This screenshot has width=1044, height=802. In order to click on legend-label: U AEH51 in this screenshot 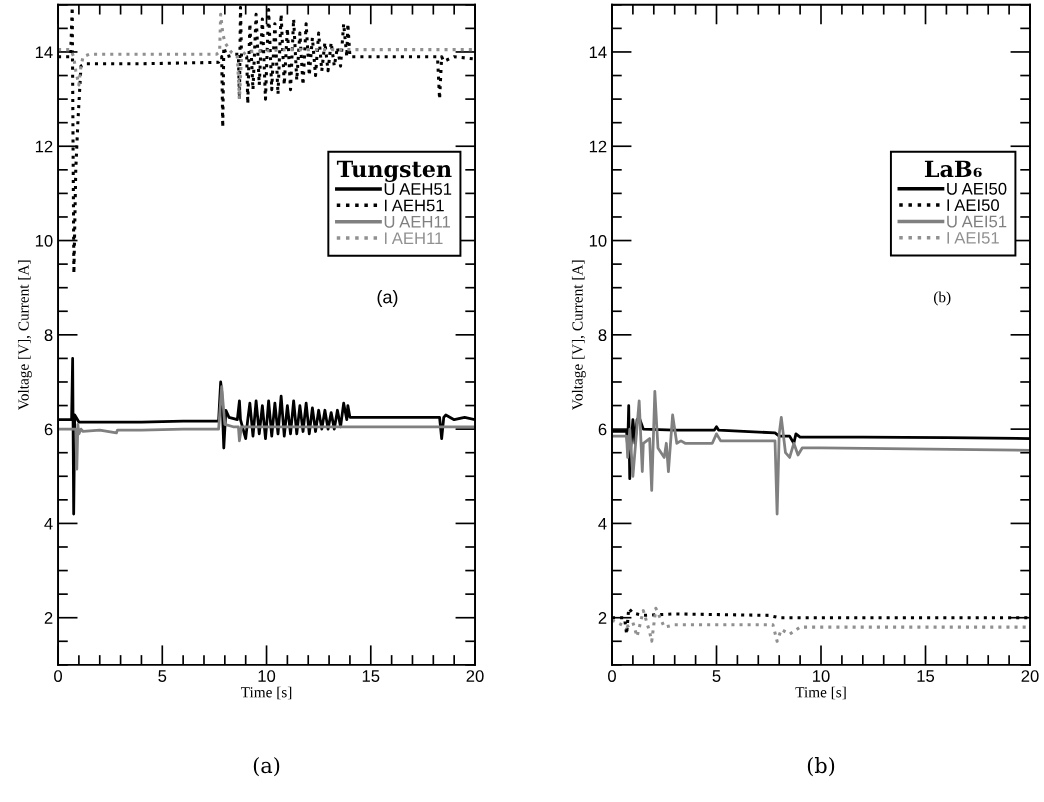, I will do `click(418, 189)`.